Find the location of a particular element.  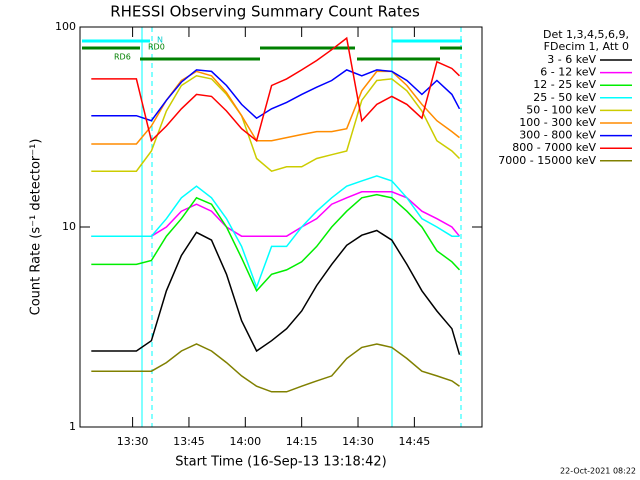

y-tick-label: 100 is located at coordinates (65, 26).